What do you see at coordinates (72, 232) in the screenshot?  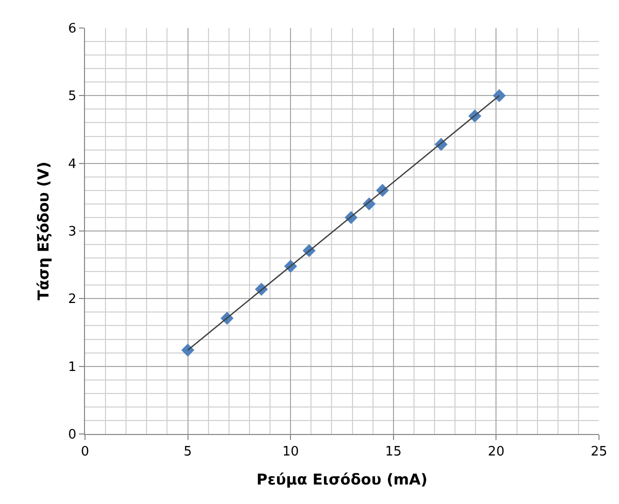 I see `y-tick-label: 3` at bounding box center [72, 232].